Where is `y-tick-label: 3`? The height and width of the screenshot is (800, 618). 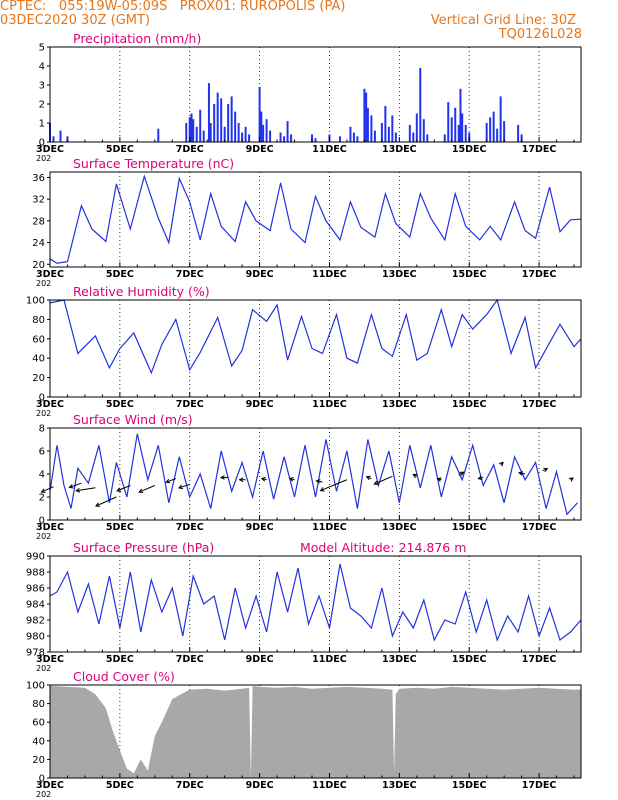 y-tick-label: 3 is located at coordinates (42, 86).